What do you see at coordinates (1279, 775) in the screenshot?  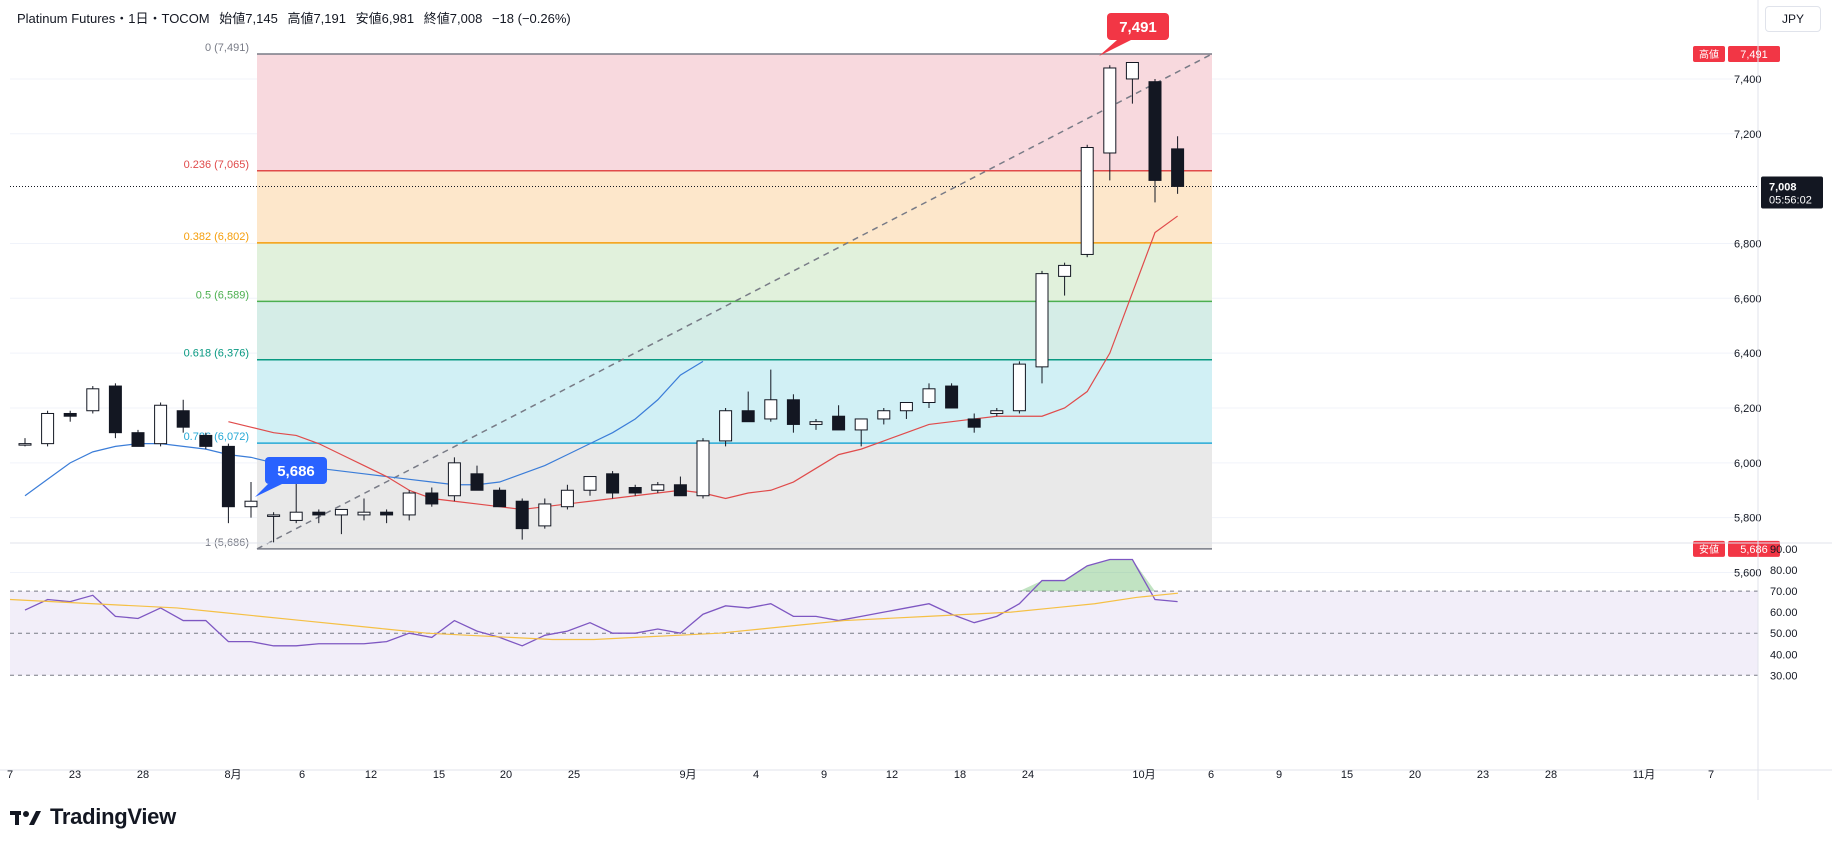 I see `time-tick-label: 9` at bounding box center [1279, 775].